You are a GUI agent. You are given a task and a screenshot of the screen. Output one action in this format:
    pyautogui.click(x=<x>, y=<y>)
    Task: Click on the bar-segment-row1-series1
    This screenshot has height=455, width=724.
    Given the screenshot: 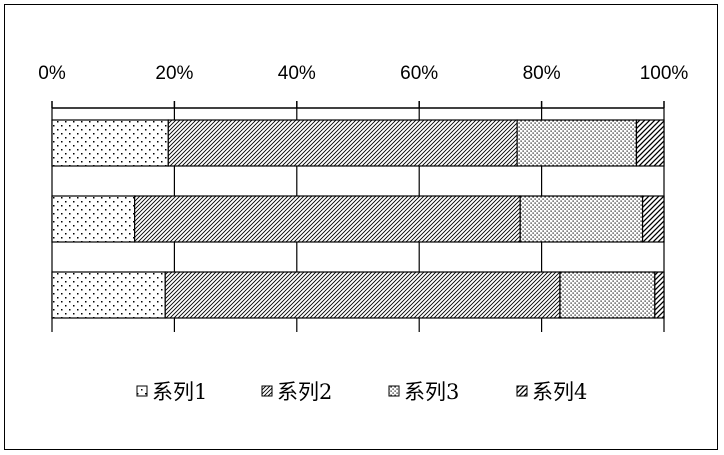 What is the action you would take?
    pyautogui.click(x=110, y=143)
    